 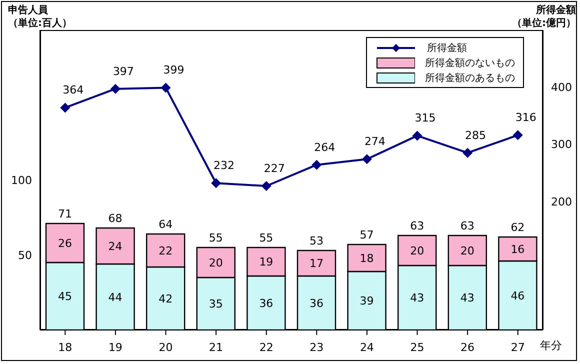 I want to click on y-axis-title: 申告人員（単位:百人）, so click(x=40, y=17).